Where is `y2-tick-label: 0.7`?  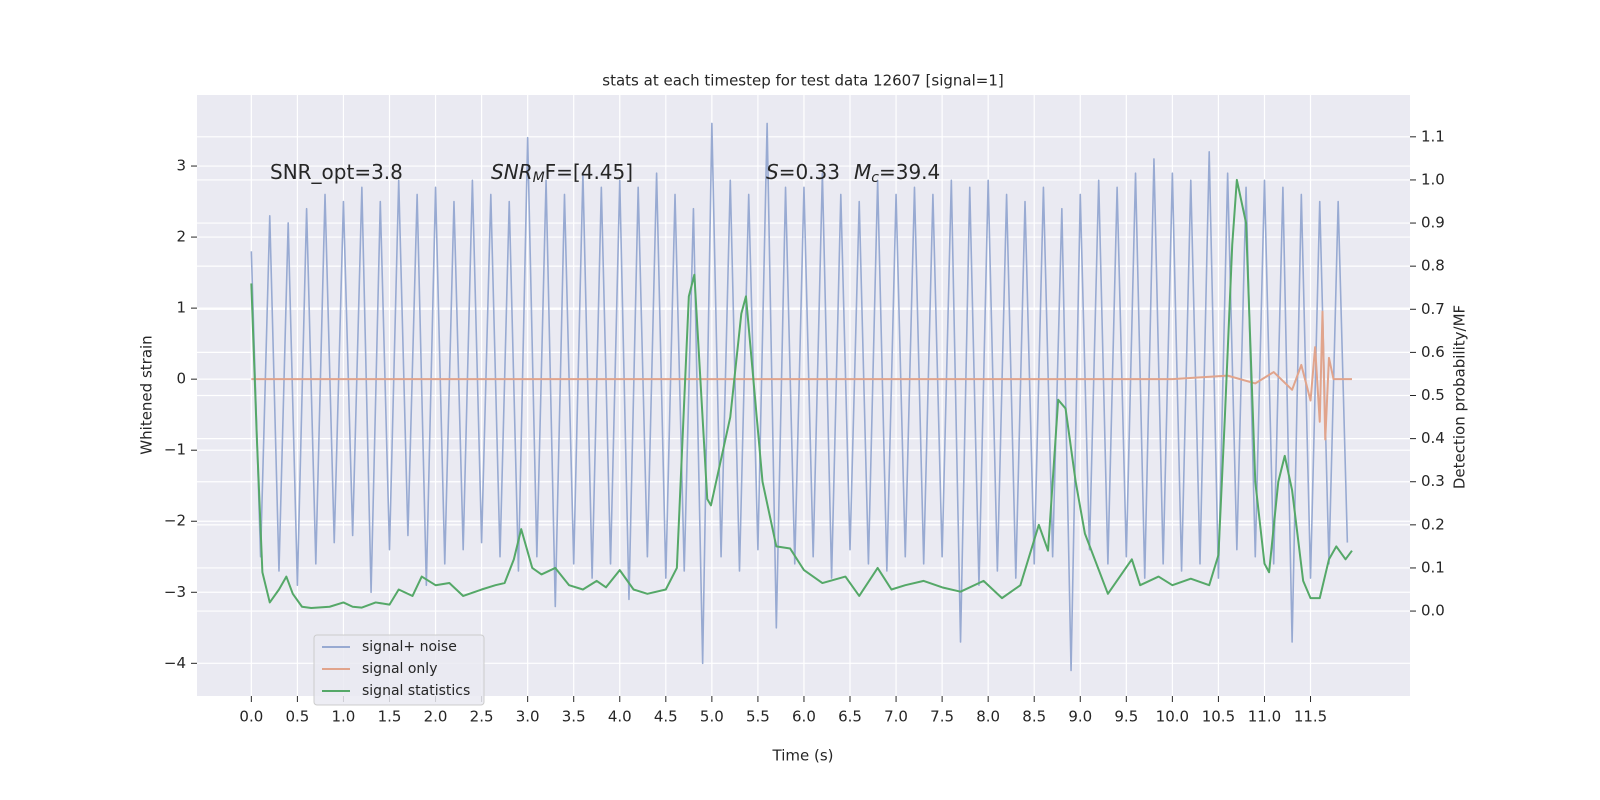
y2-tick-label: 0.7 is located at coordinates (1433, 309).